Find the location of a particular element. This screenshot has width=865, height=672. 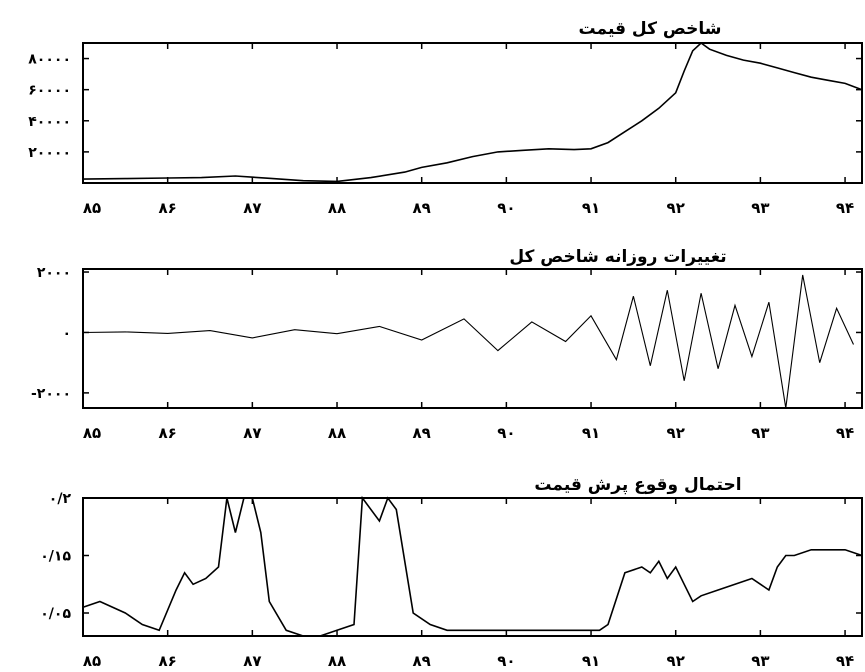

y-tick-label: -۲۰۰۰ is located at coordinates (51, 394).